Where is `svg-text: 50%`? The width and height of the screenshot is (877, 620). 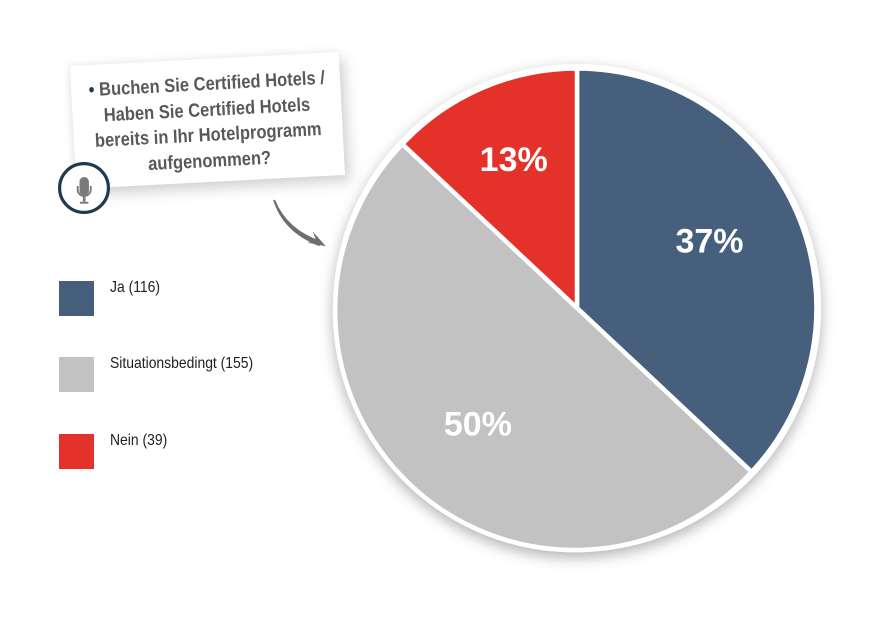
svg-text: 50% is located at coordinates (478, 424).